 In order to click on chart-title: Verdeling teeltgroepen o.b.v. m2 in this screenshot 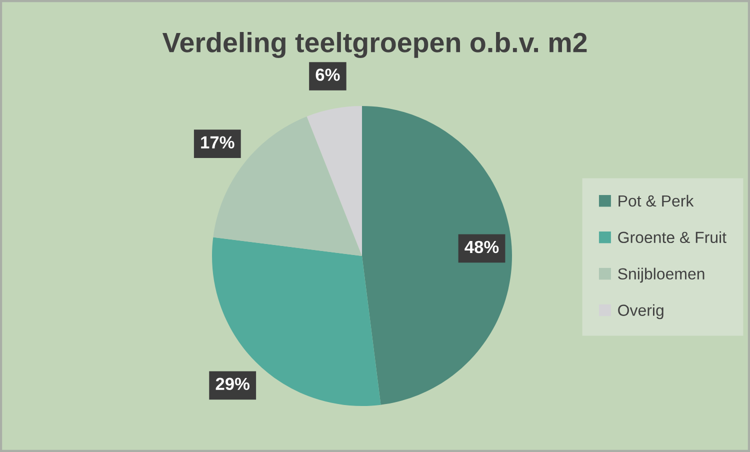, I will do `click(374, 45)`.